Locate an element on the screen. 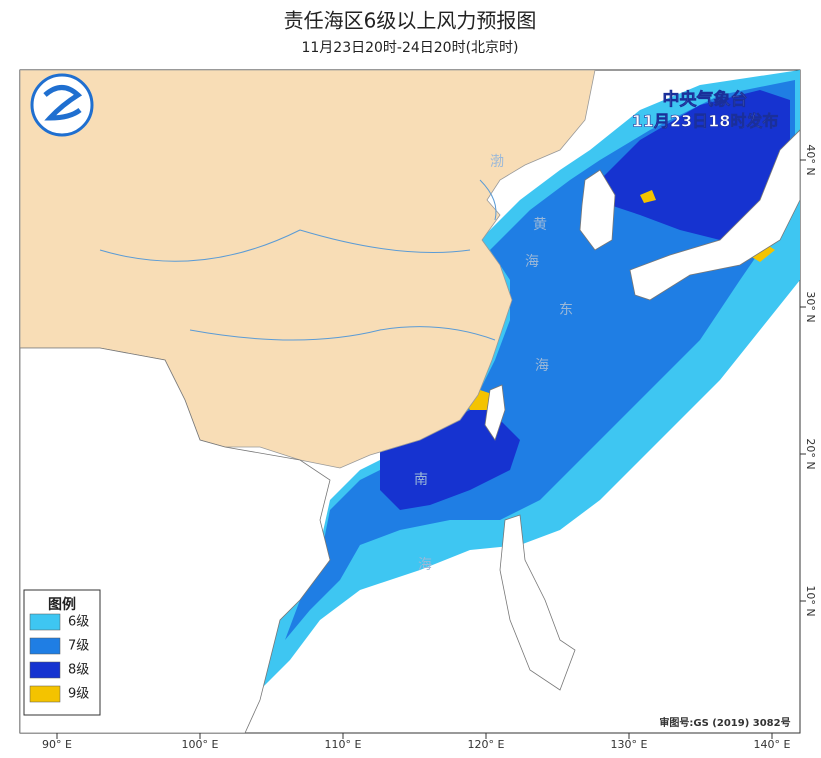 The image size is (821, 758). legend: 图例 6级 7级 8级 9级 is located at coordinates (62, 652).